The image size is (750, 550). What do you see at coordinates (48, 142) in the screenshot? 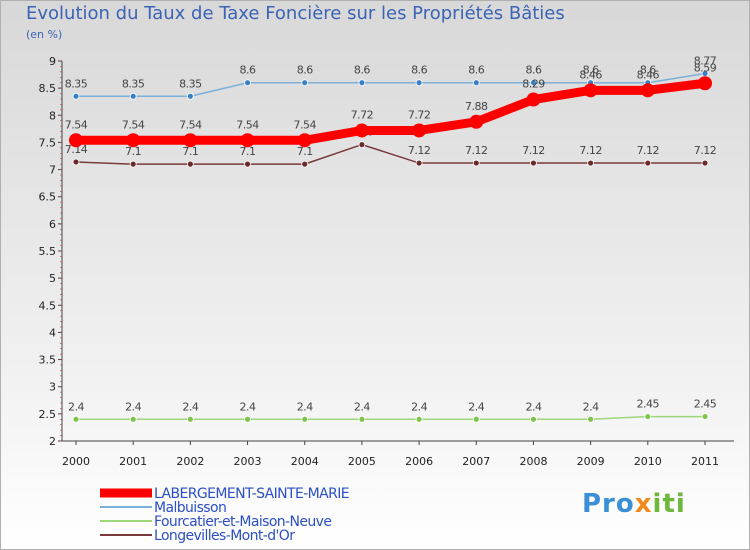
I see `y-tick-label: 7.5` at bounding box center [48, 142].